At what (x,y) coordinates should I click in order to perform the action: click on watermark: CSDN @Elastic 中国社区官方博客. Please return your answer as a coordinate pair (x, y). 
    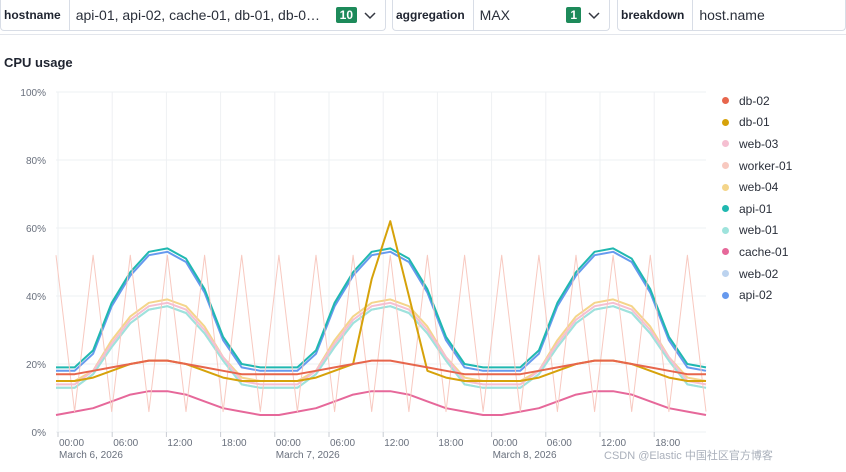
    Looking at the image, I should click on (688, 456).